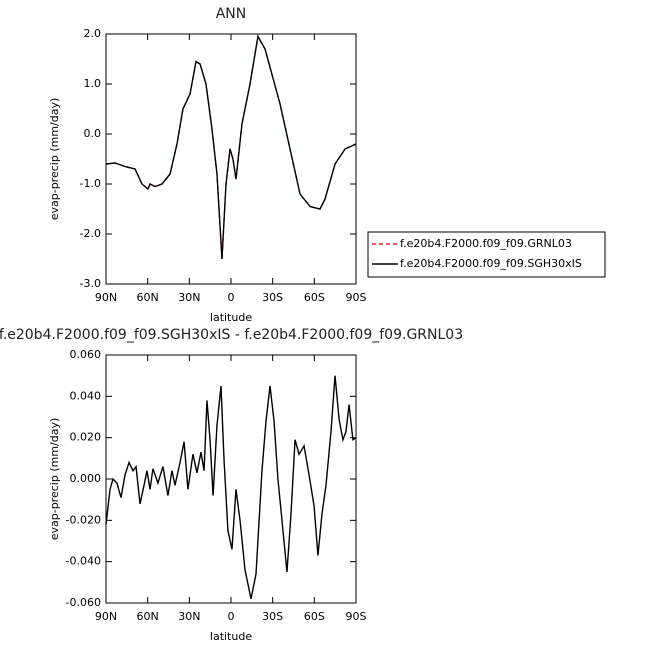  What do you see at coordinates (86, 437) in the screenshot?
I see `y-tick-label: 0.020` at bounding box center [86, 437].